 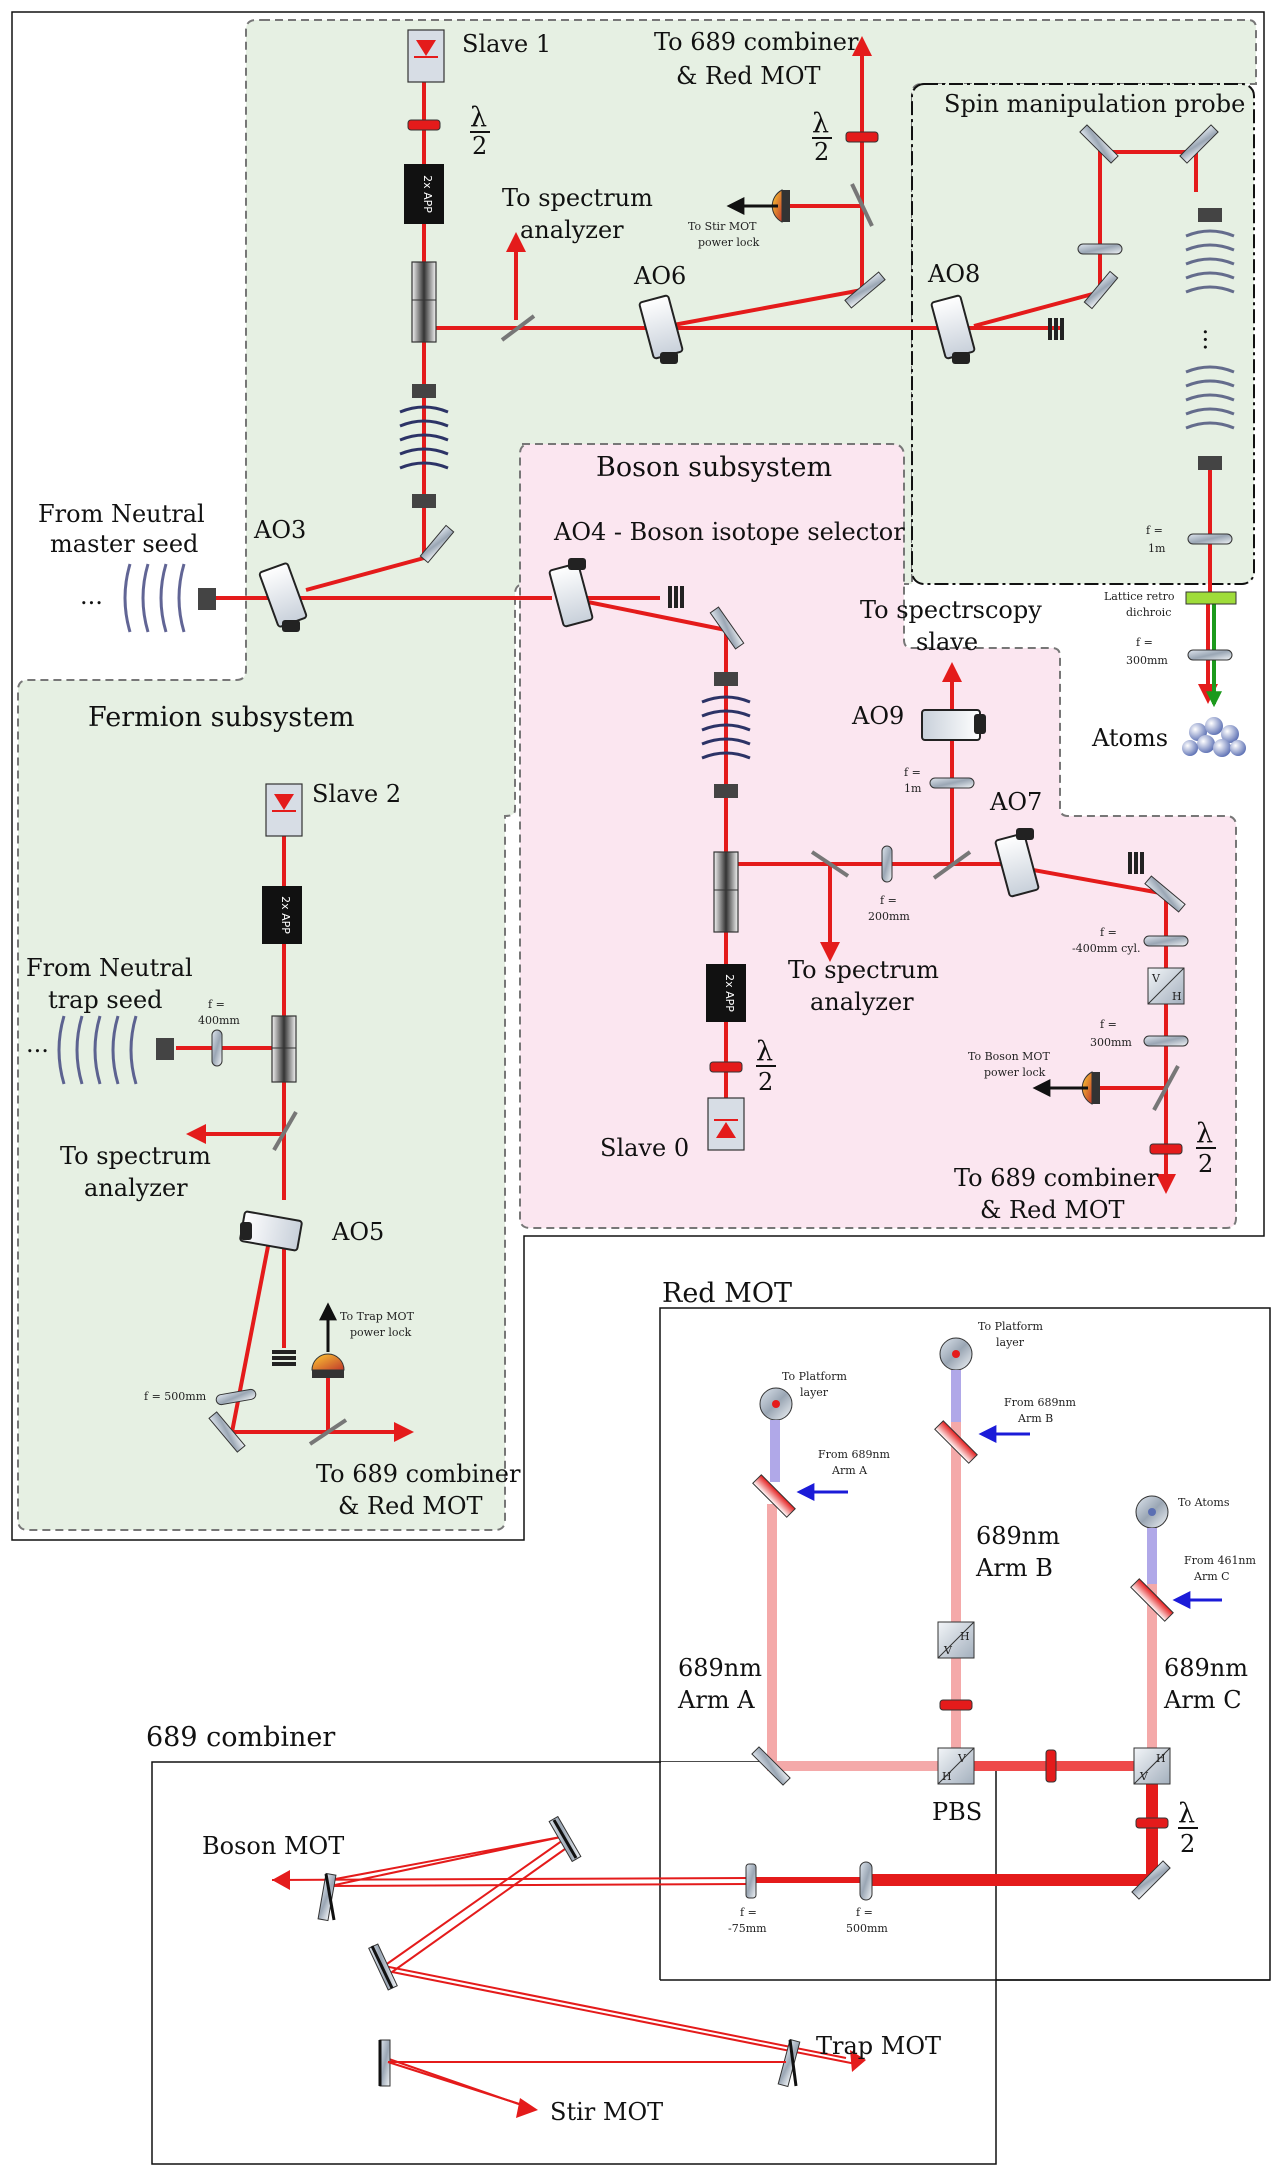 I want to click on ao3-modulator, so click(x=283, y=597).